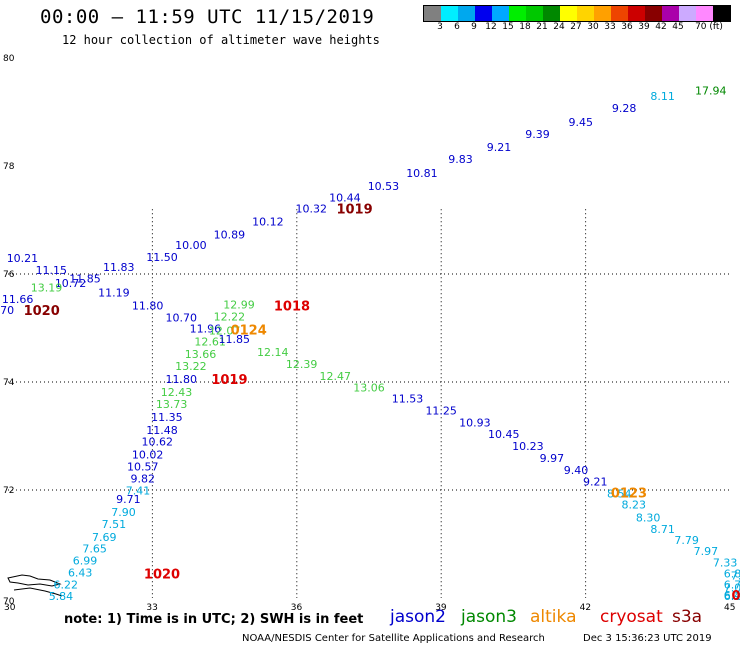  Describe the element at coordinates (559, 27) in the screenshot. I see `color-scale-tick: 24` at that location.